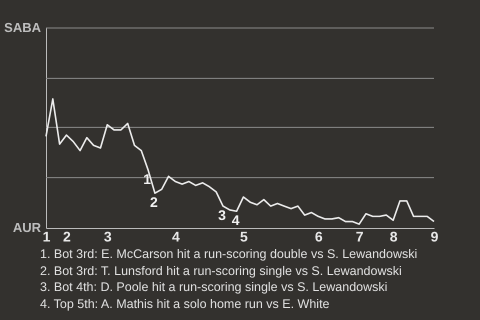 The image size is (480, 320). Describe the element at coordinates (108, 236) in the screenshot. I see `x-tick-label: 3` at that location.